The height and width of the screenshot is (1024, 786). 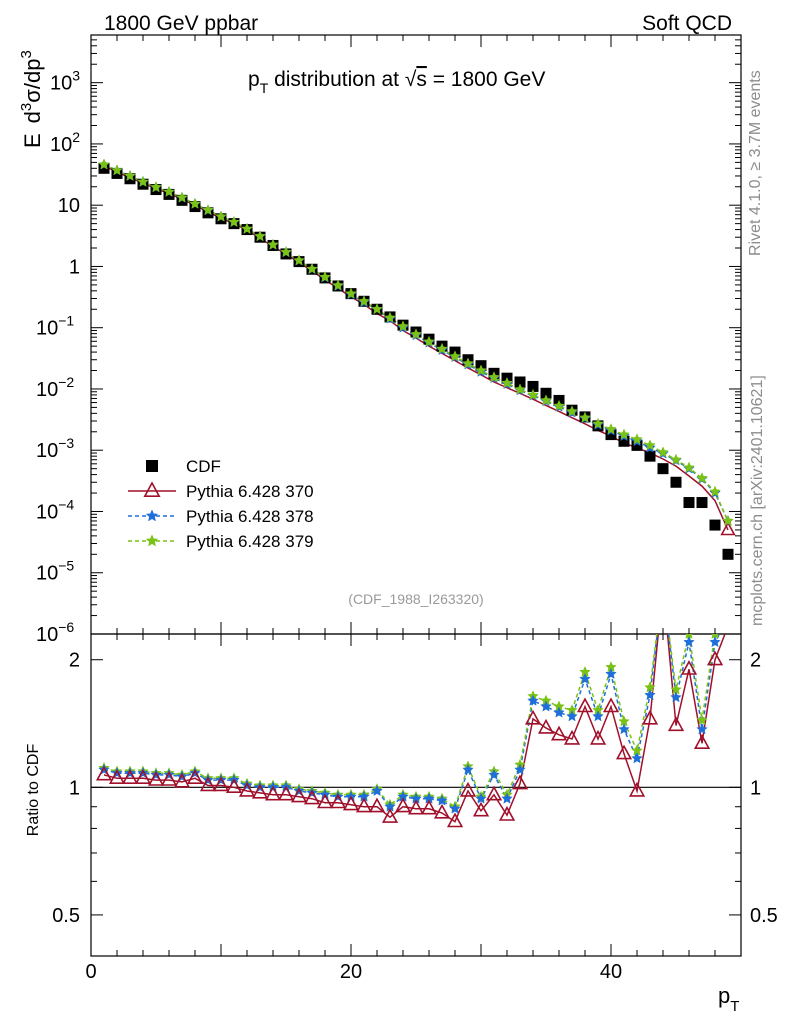 I want to click on ratio-y-tick-label-right: 0.5, so click(x=764, y=916).